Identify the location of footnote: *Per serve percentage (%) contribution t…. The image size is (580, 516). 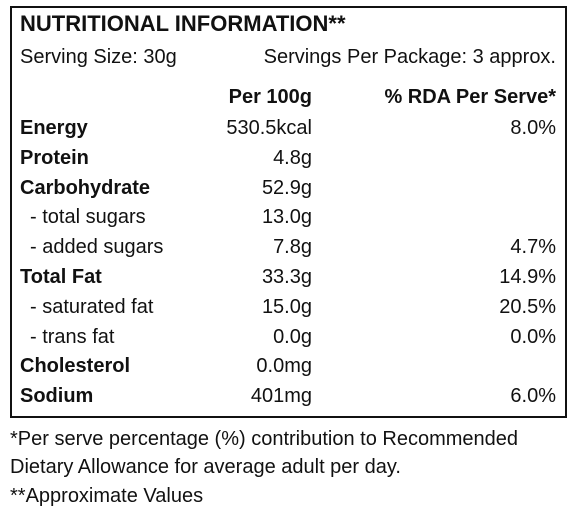
(264, 439).